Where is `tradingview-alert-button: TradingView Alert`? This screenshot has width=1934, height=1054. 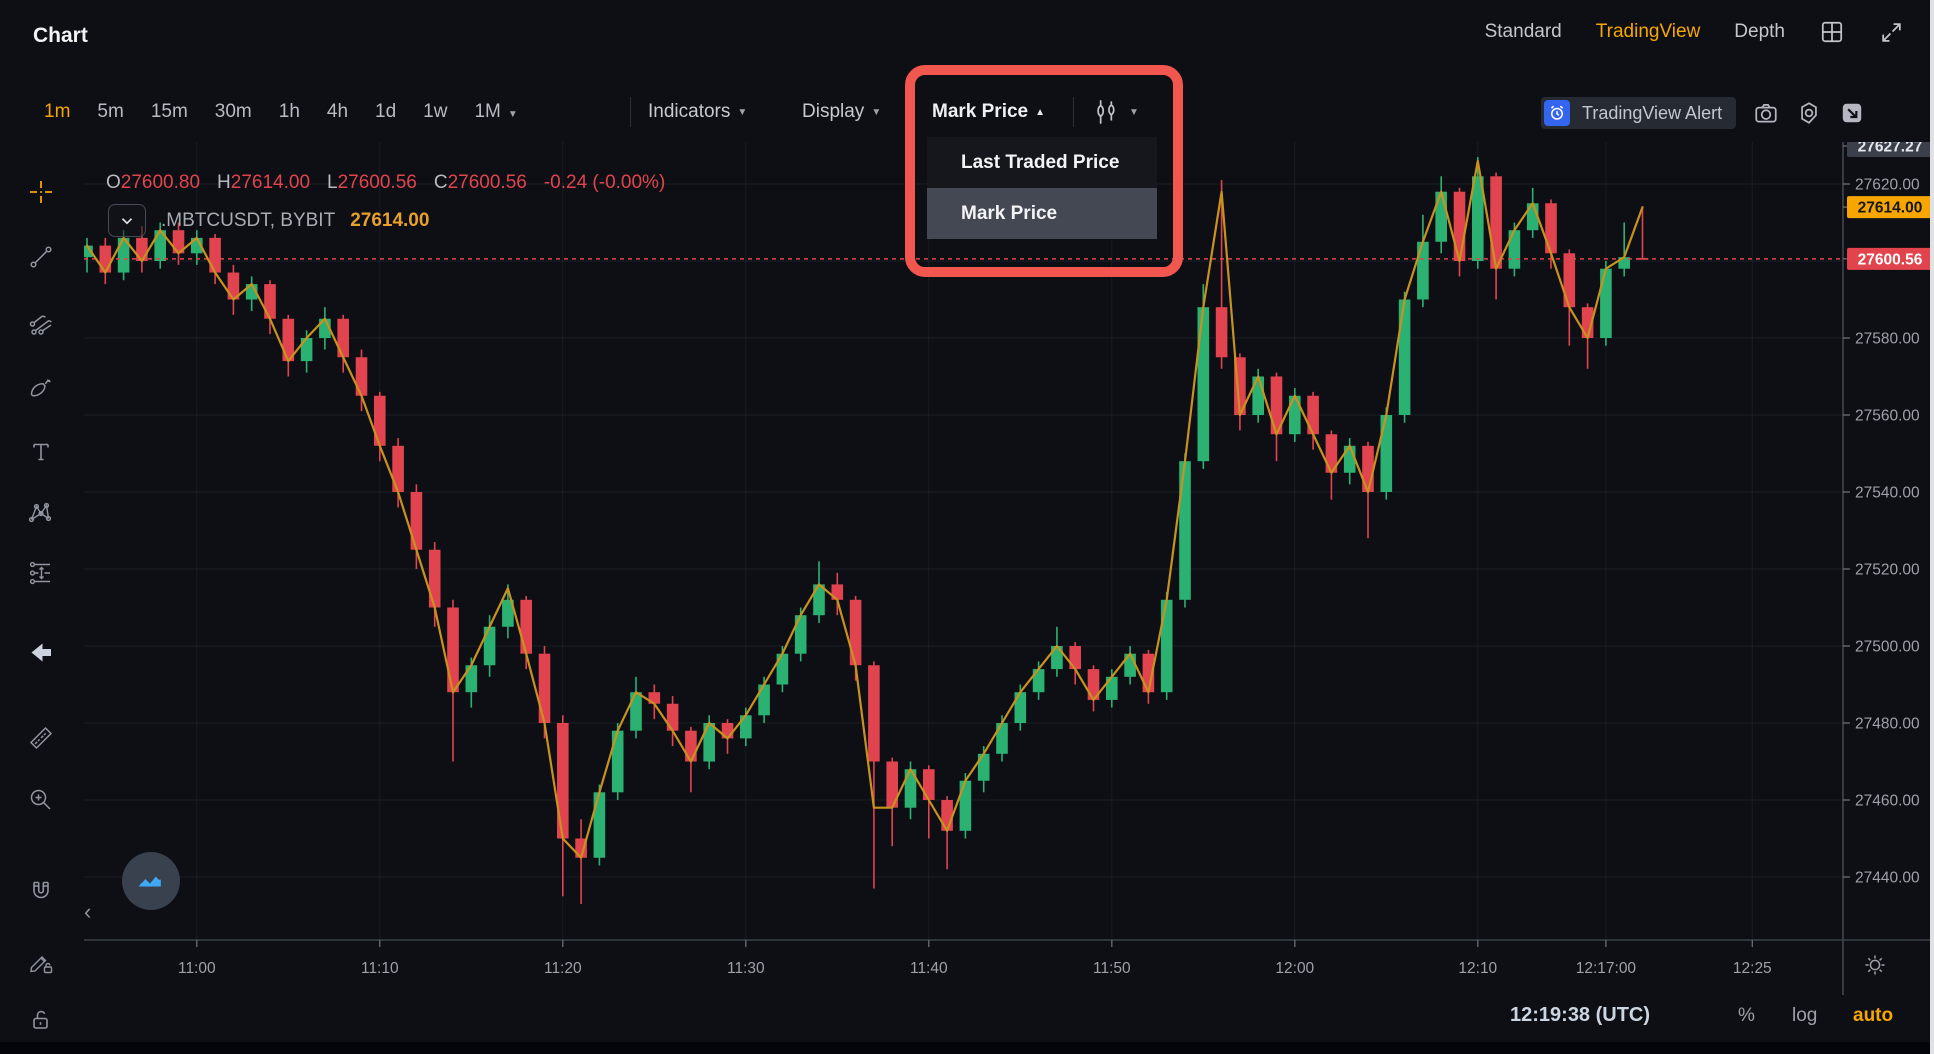
tradingview-alert-button: TradingView Alert is located at coordinates (1639, 113).